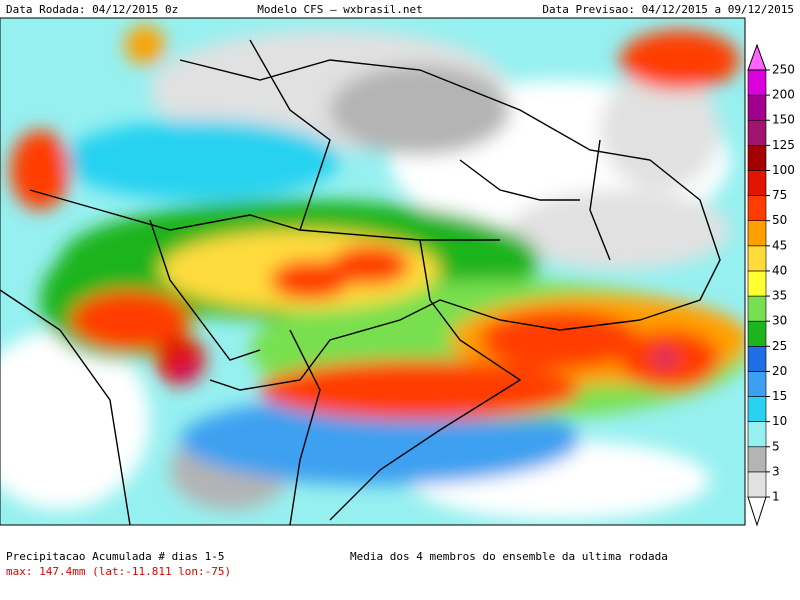 The height and width of the screenshot is (600, 800). What do you see at coordinates (757, 511) in the screenshot?
I see `colorbar-under` at bounding box center [757, 511].